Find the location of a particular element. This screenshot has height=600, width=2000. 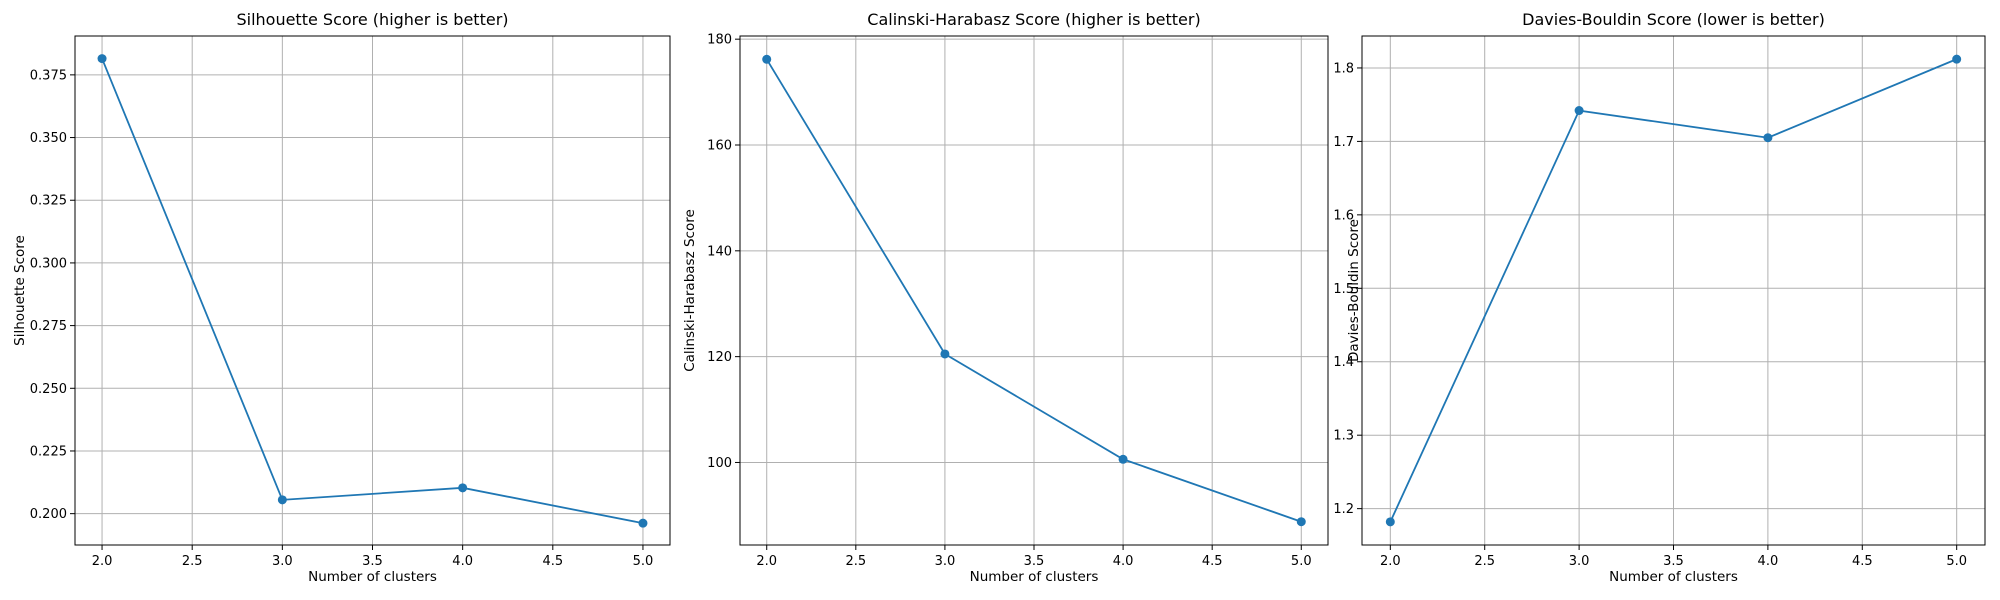

davies-bouldin-y-tick-label: 1.5 is located at coordinates (1343, 289).